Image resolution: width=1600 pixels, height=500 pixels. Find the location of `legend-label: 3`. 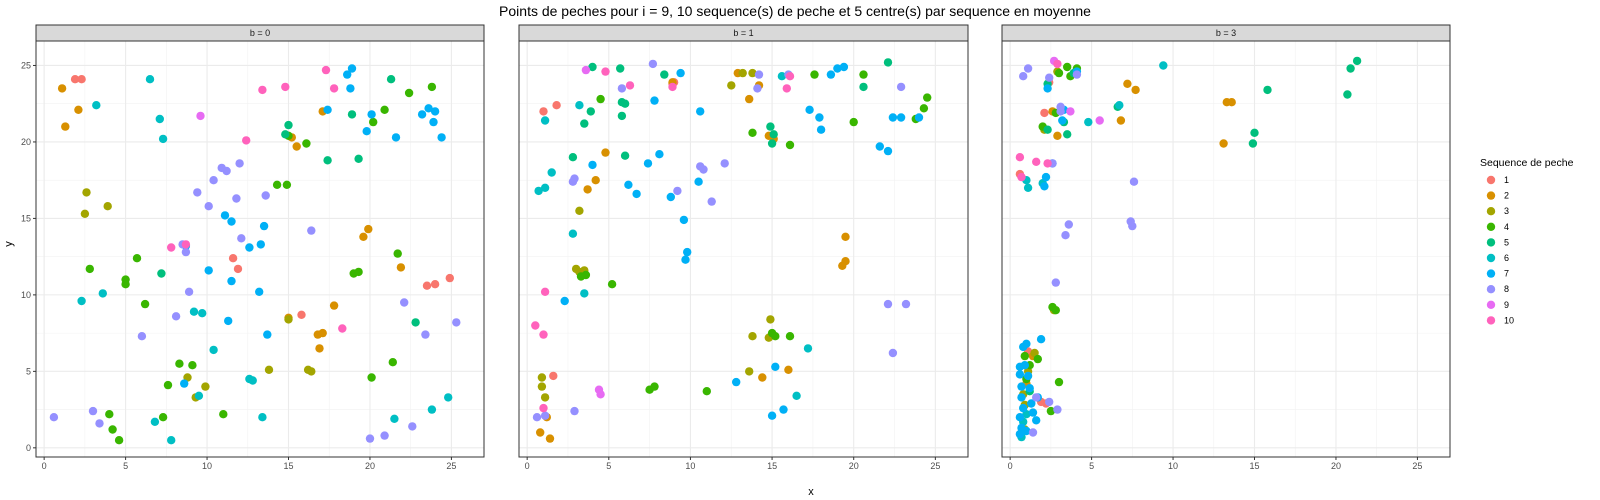

legend-label: 3 is located at coordinates (1506, 211).